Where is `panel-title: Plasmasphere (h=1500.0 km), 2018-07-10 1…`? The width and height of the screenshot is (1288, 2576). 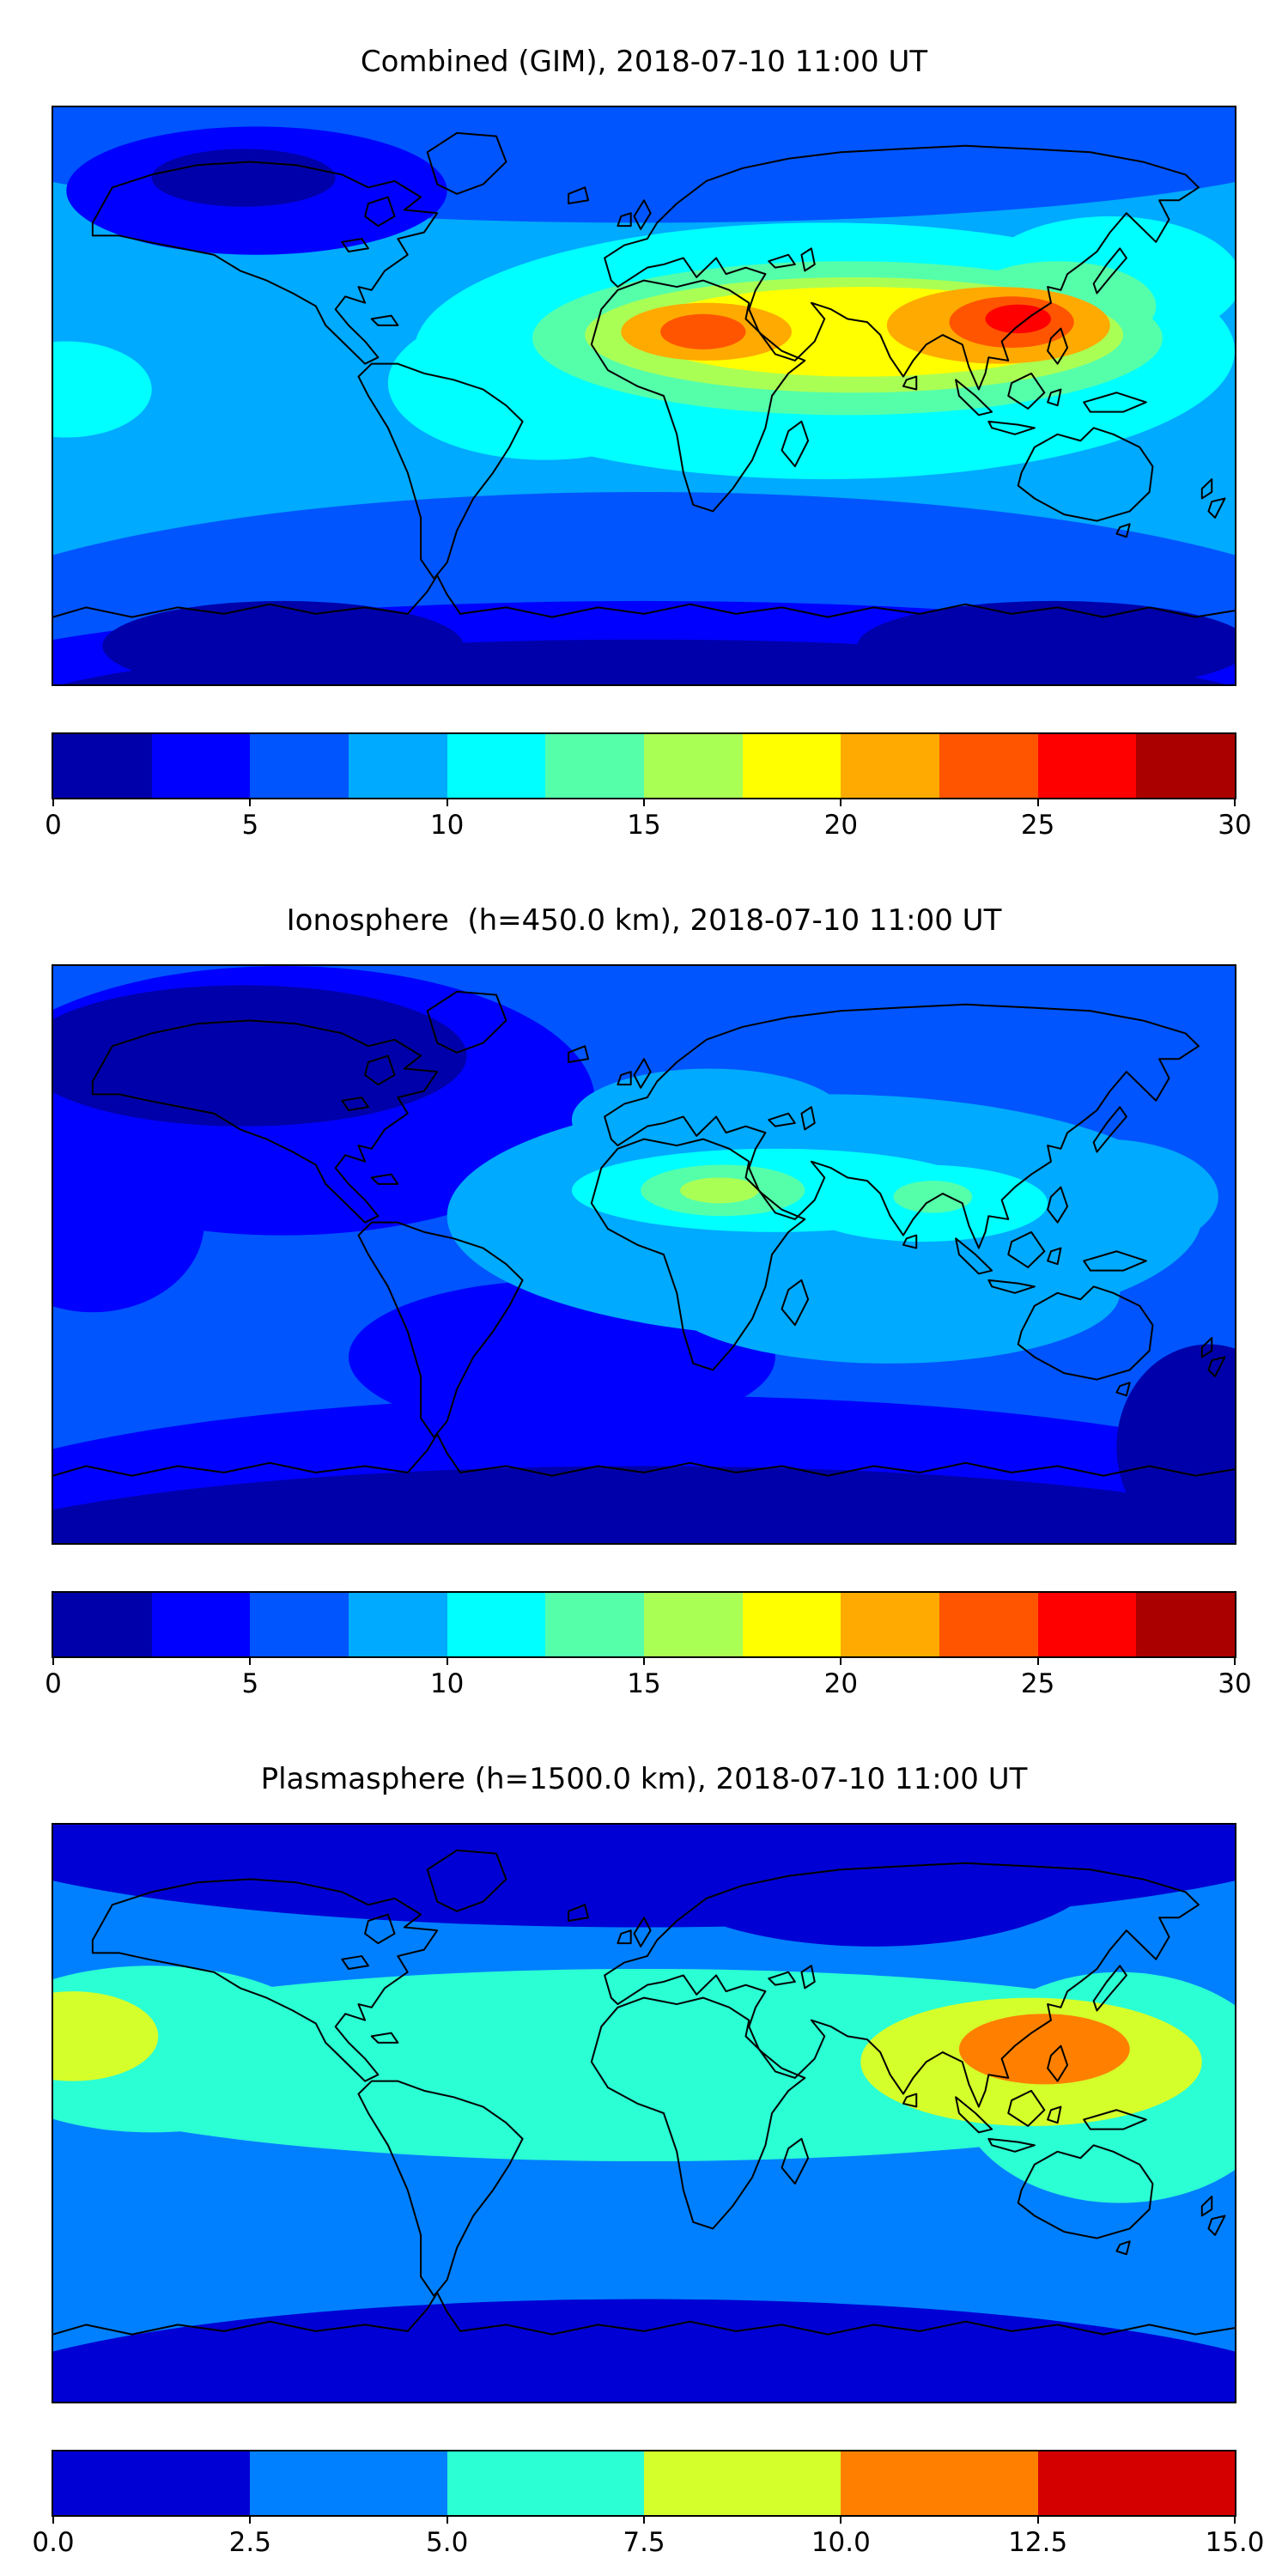
panel-title: Plasmasphere (h=1500.0 km), 2018-07-10 1… is located at coordinates (644, 1779).